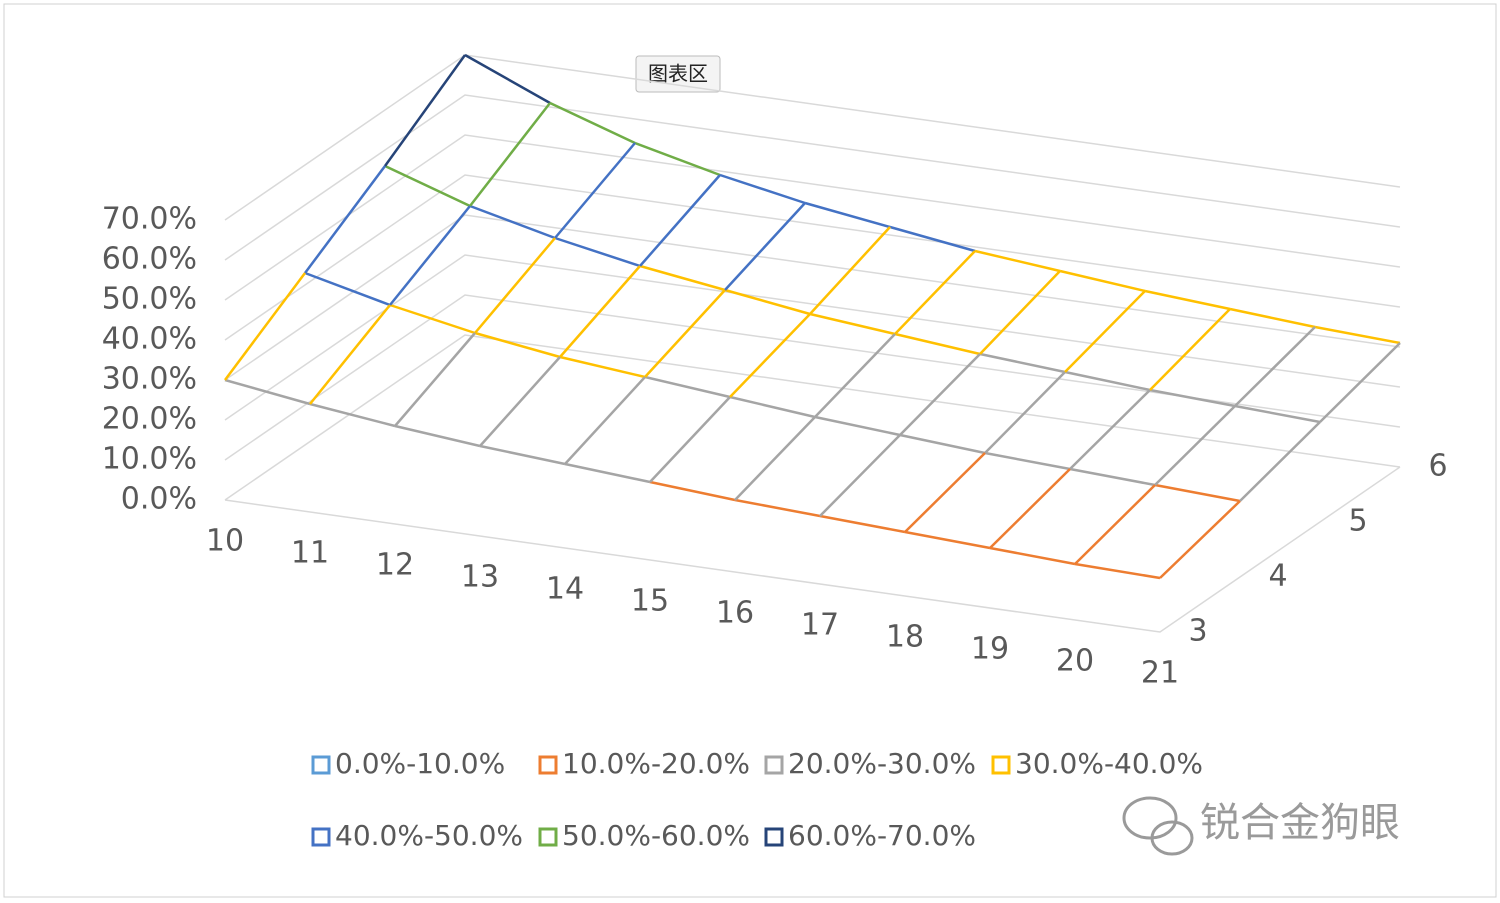  I want to click on x-tick-label: 17, so click(820, 625).